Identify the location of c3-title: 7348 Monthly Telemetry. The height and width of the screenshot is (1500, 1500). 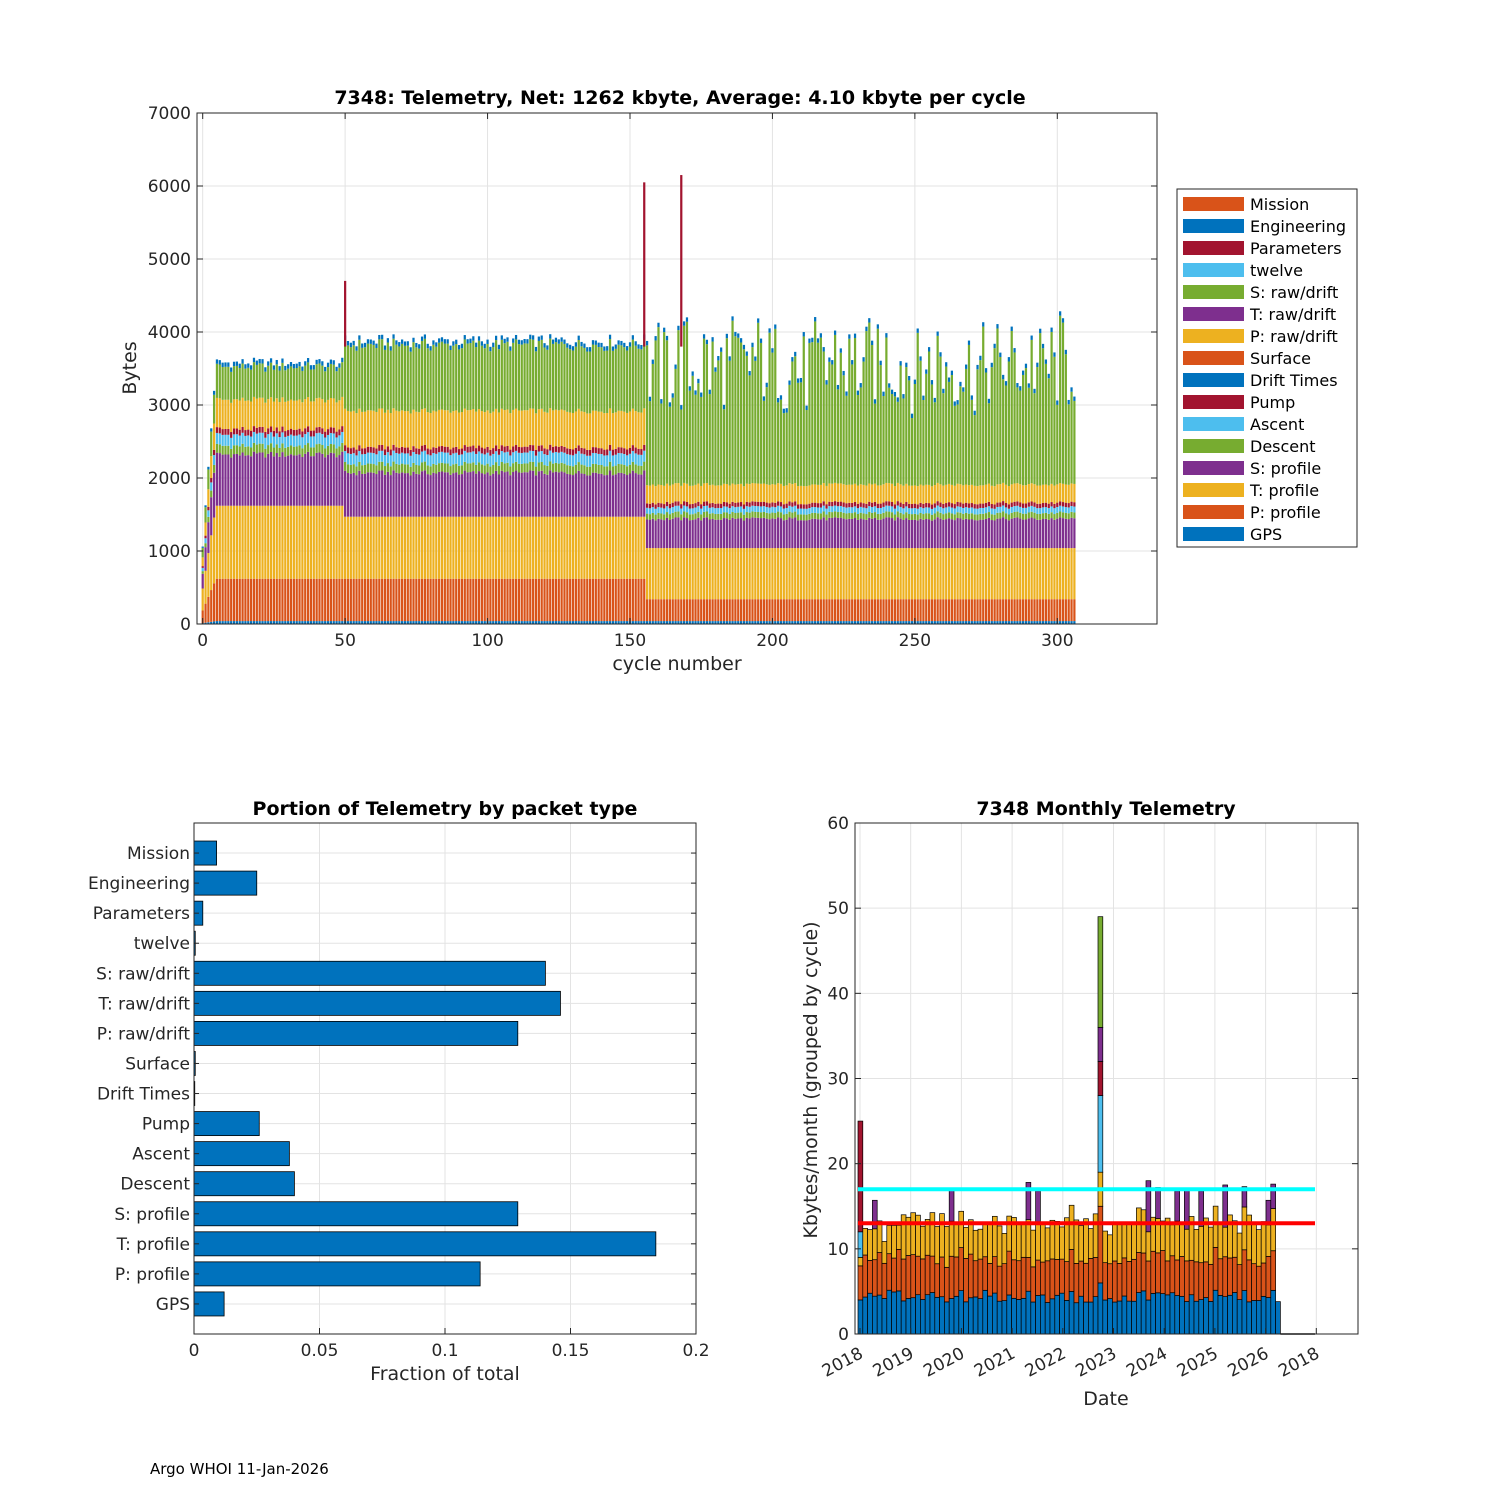
(1106, 809).